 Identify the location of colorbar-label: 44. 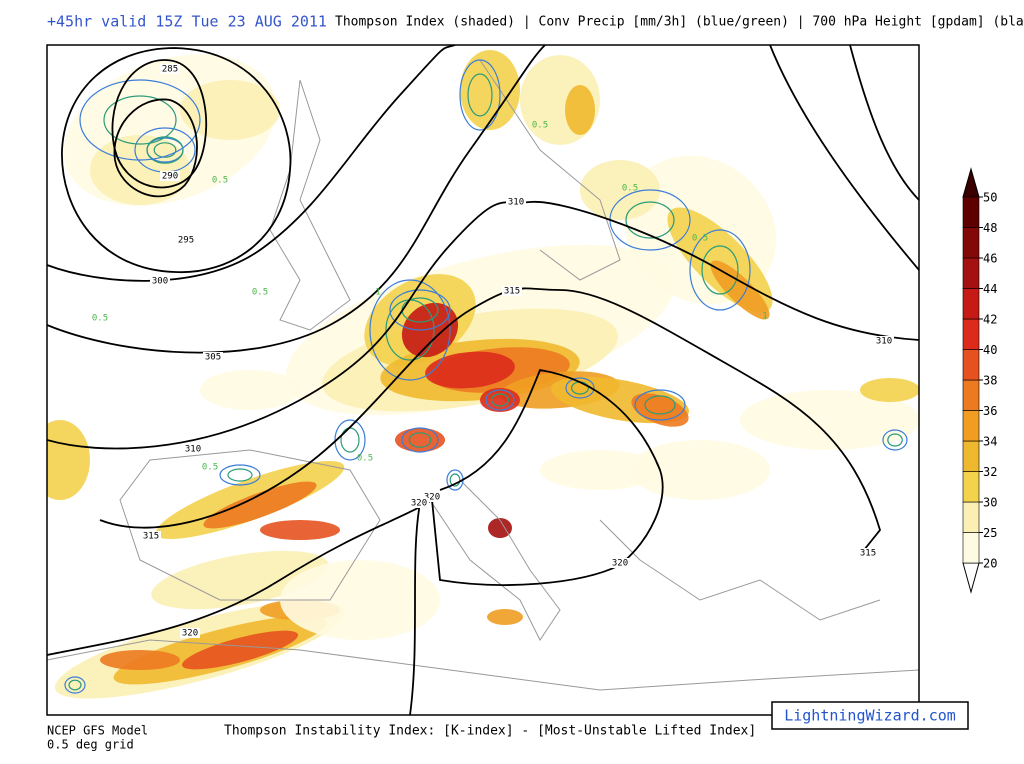
(990, 289).